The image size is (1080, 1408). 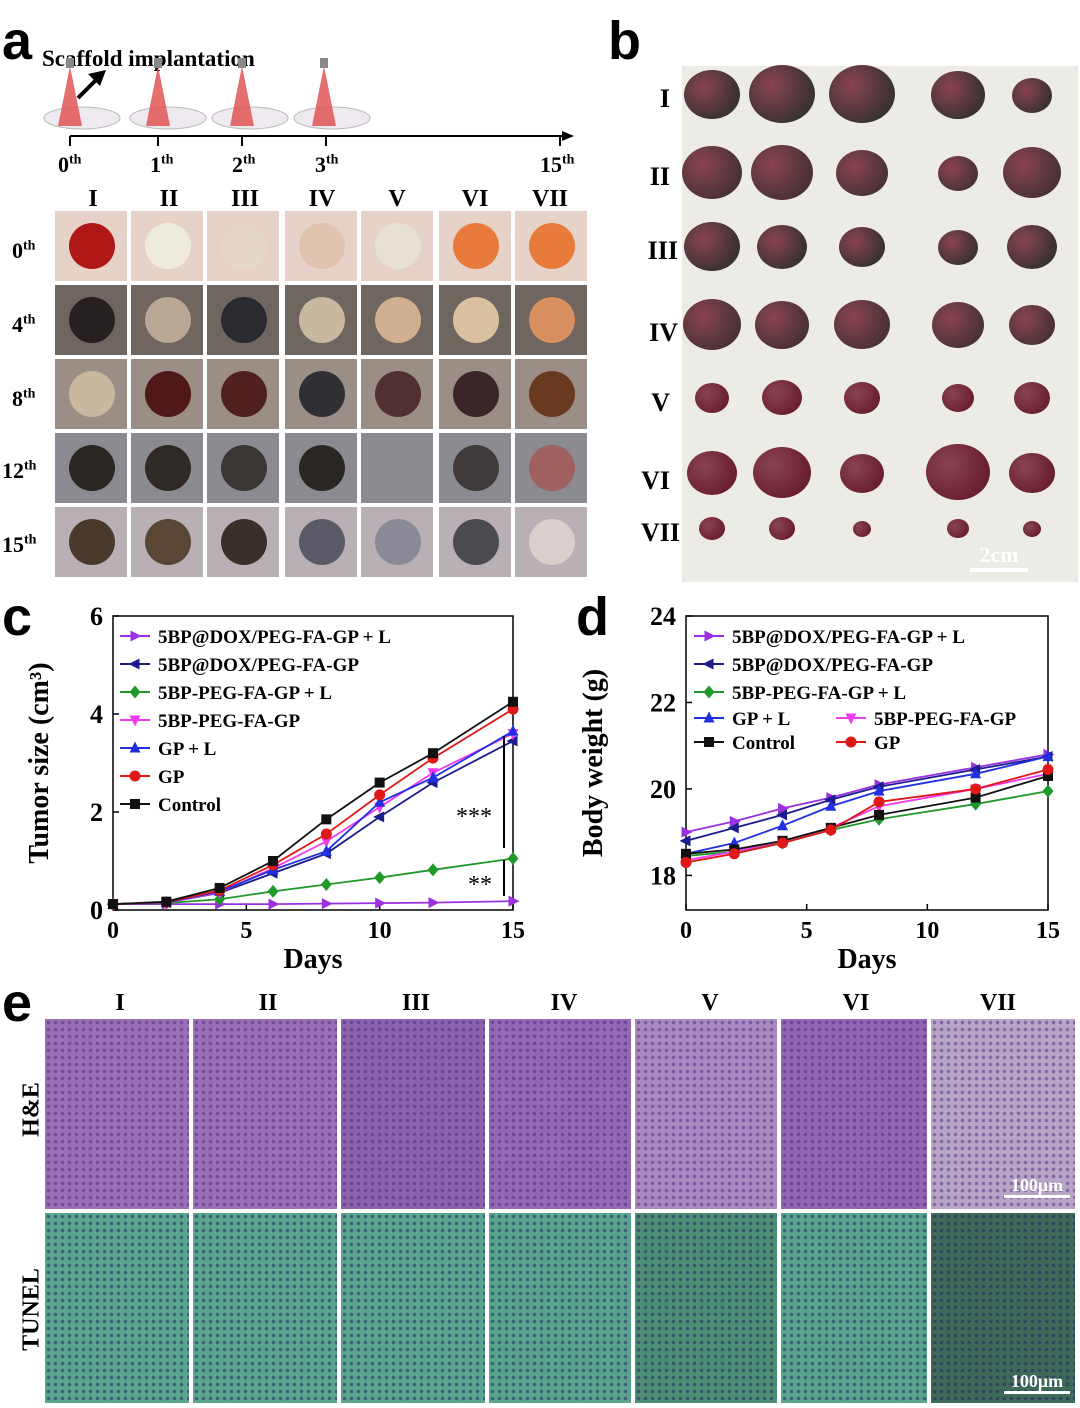 What do you see at coordinates (258, 665) in the screenshot?
I see `c-legend-label-1: 5BP@DOX/PEG-FA-GP` at bounding box center [258, 665].